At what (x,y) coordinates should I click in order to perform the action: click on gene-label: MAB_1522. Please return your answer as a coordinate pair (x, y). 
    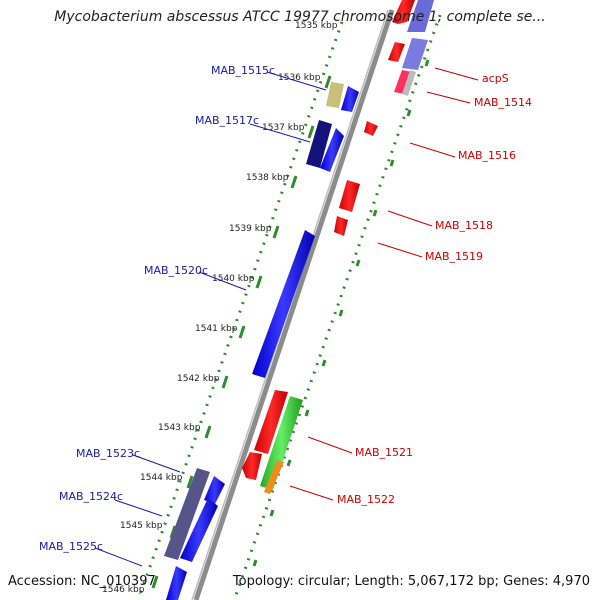
    Looking at the image, I should click on (366, 499).